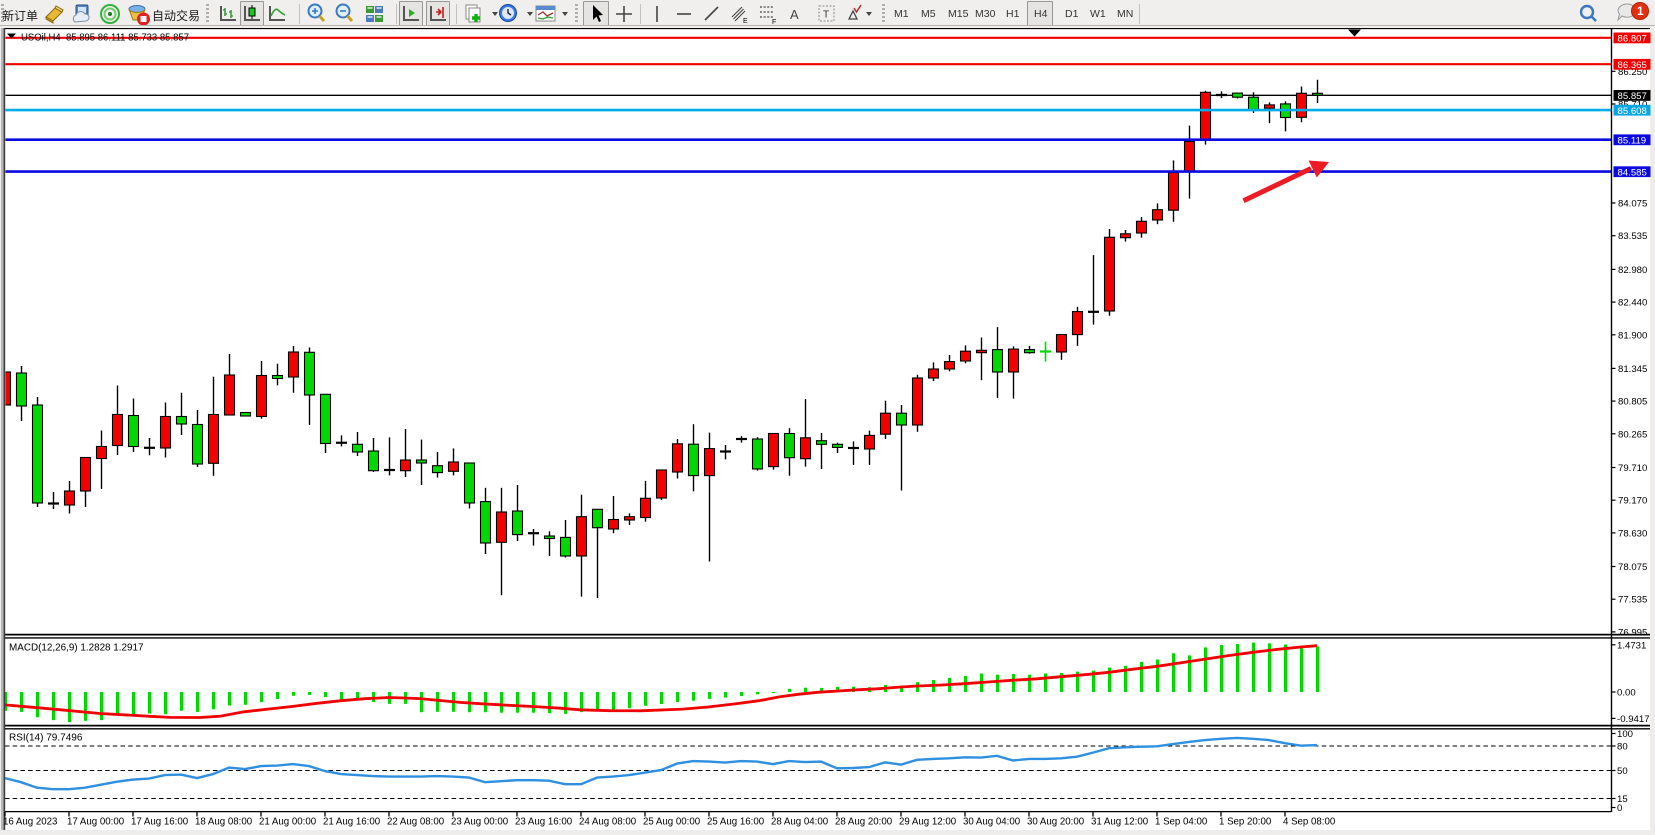 This screenshot has width=1655, height=835. Describe the element at coordinates (1309, 822) in the screenshot. I see `svg-text: 4 Sep 08:00` at that location.